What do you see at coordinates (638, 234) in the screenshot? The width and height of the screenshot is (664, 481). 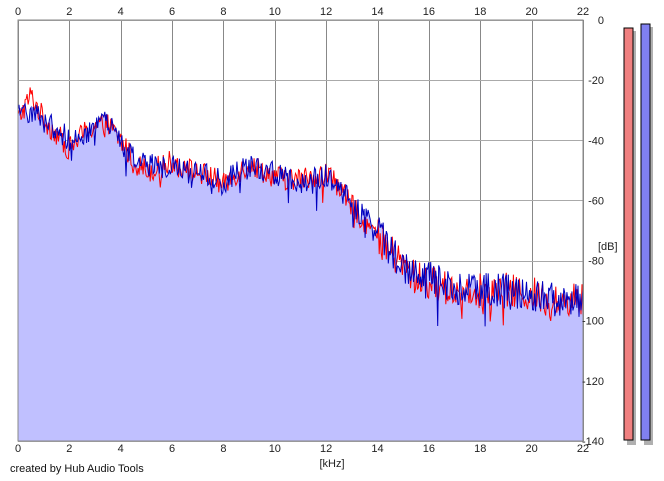 I see `level-meters` at bounding box center [638, 234].